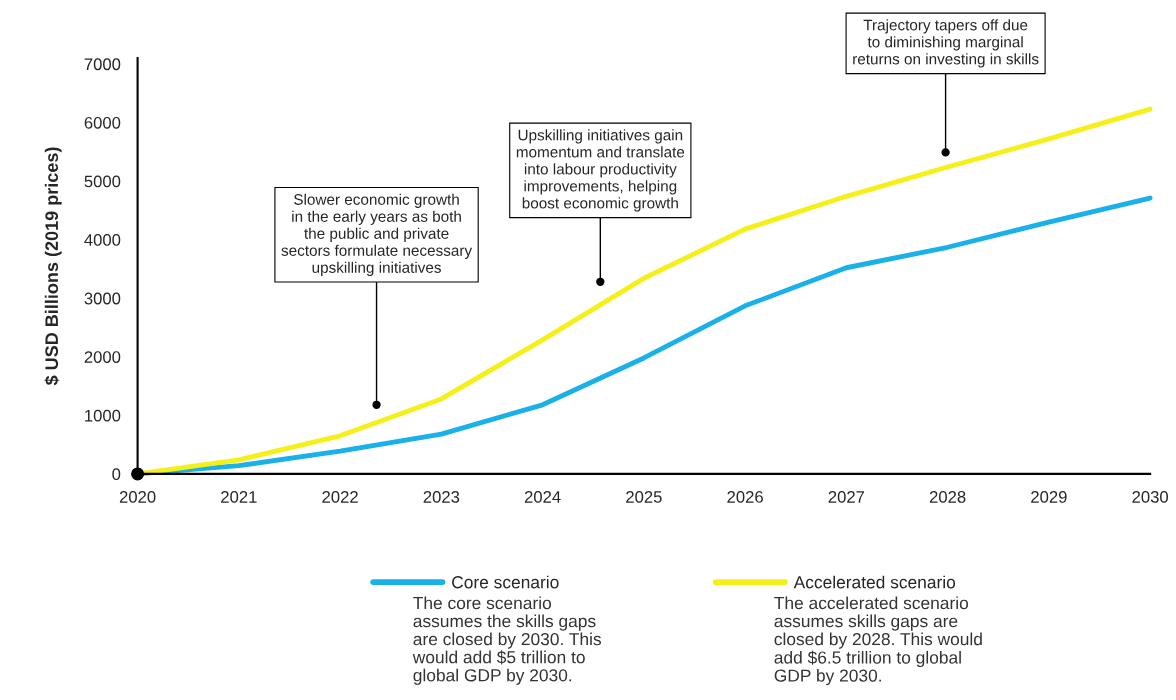 This screenshot has height=700, width=1176. Describe the element at coordinates (102, 64) in the screenshot. I see `y-tick-label: 7000` at that location.